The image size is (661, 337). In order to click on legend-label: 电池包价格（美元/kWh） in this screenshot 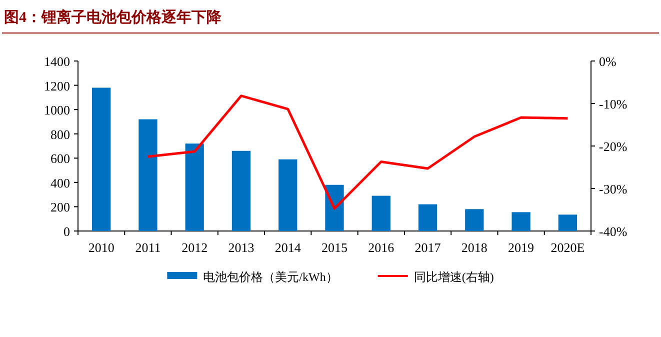, I will do `click(270, 277)`.